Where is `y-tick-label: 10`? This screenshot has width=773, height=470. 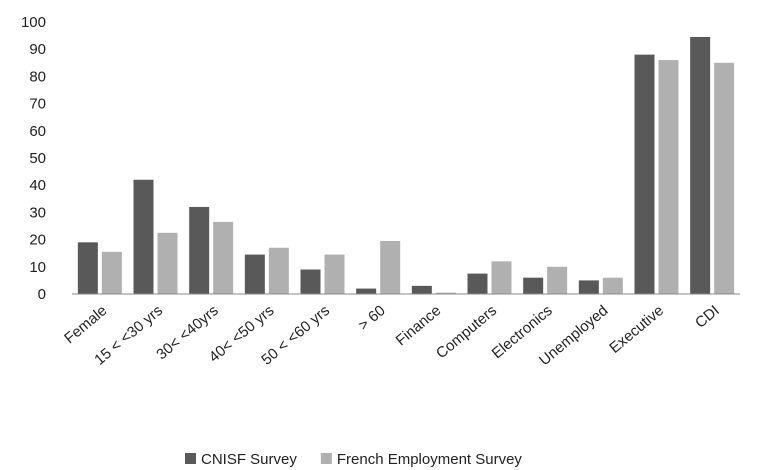 y-tick-label: 10 is located at coordinates (37, 267).